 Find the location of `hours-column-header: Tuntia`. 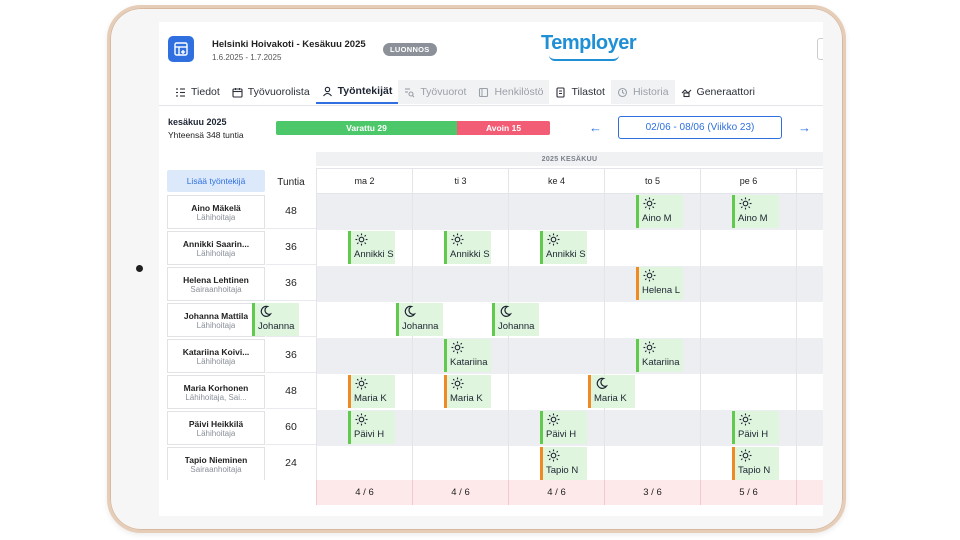

hours-column-header: Tuntia is located at coordinates (291, 182).